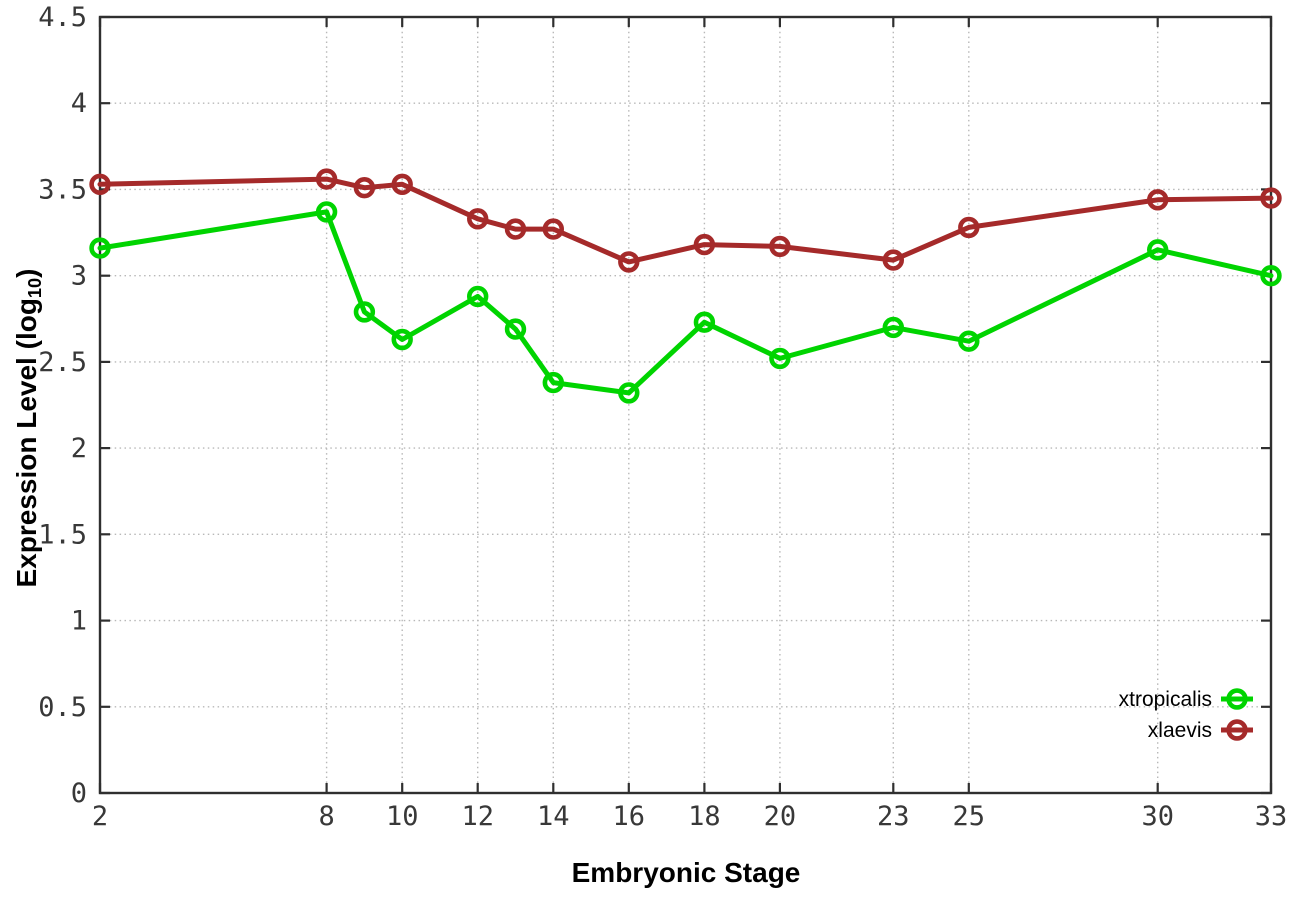  Describe the element at coordinates (1165, 699) in the screenshot. I see `legend-label-xtropicalis: xtropicalis` at that location.